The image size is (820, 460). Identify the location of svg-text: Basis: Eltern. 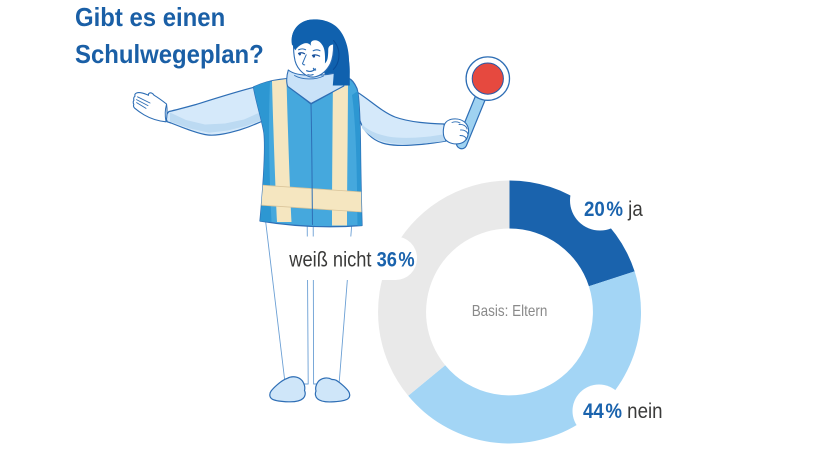
(510, 311).